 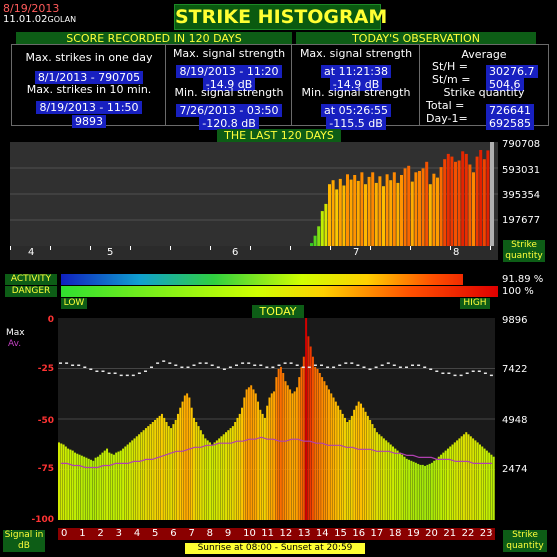 I want to click on hour-label: 13, so click(x=304, y=533).